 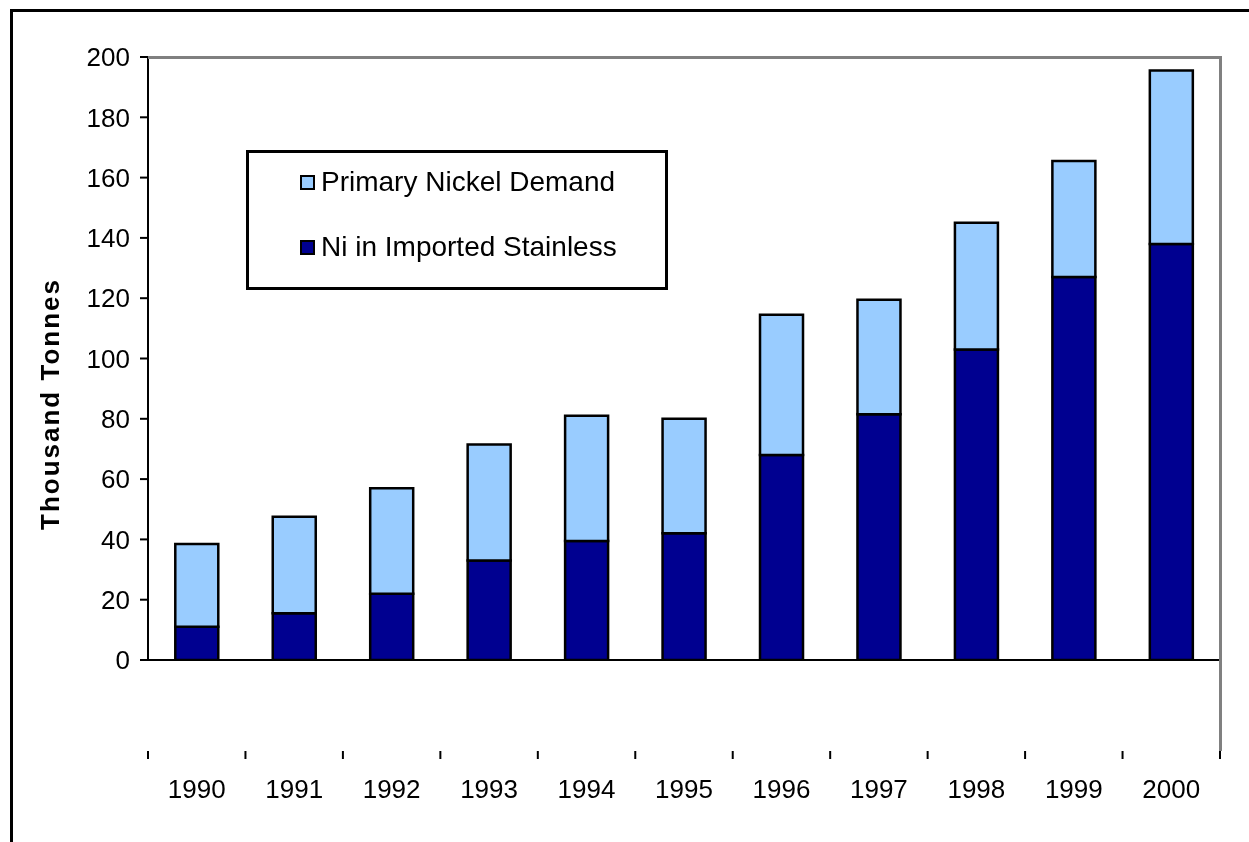 What do you see at coordinates (1073, 789) in the screenshot?
I see `x-tick-label: 1999` at bounding box center [1073, 789].